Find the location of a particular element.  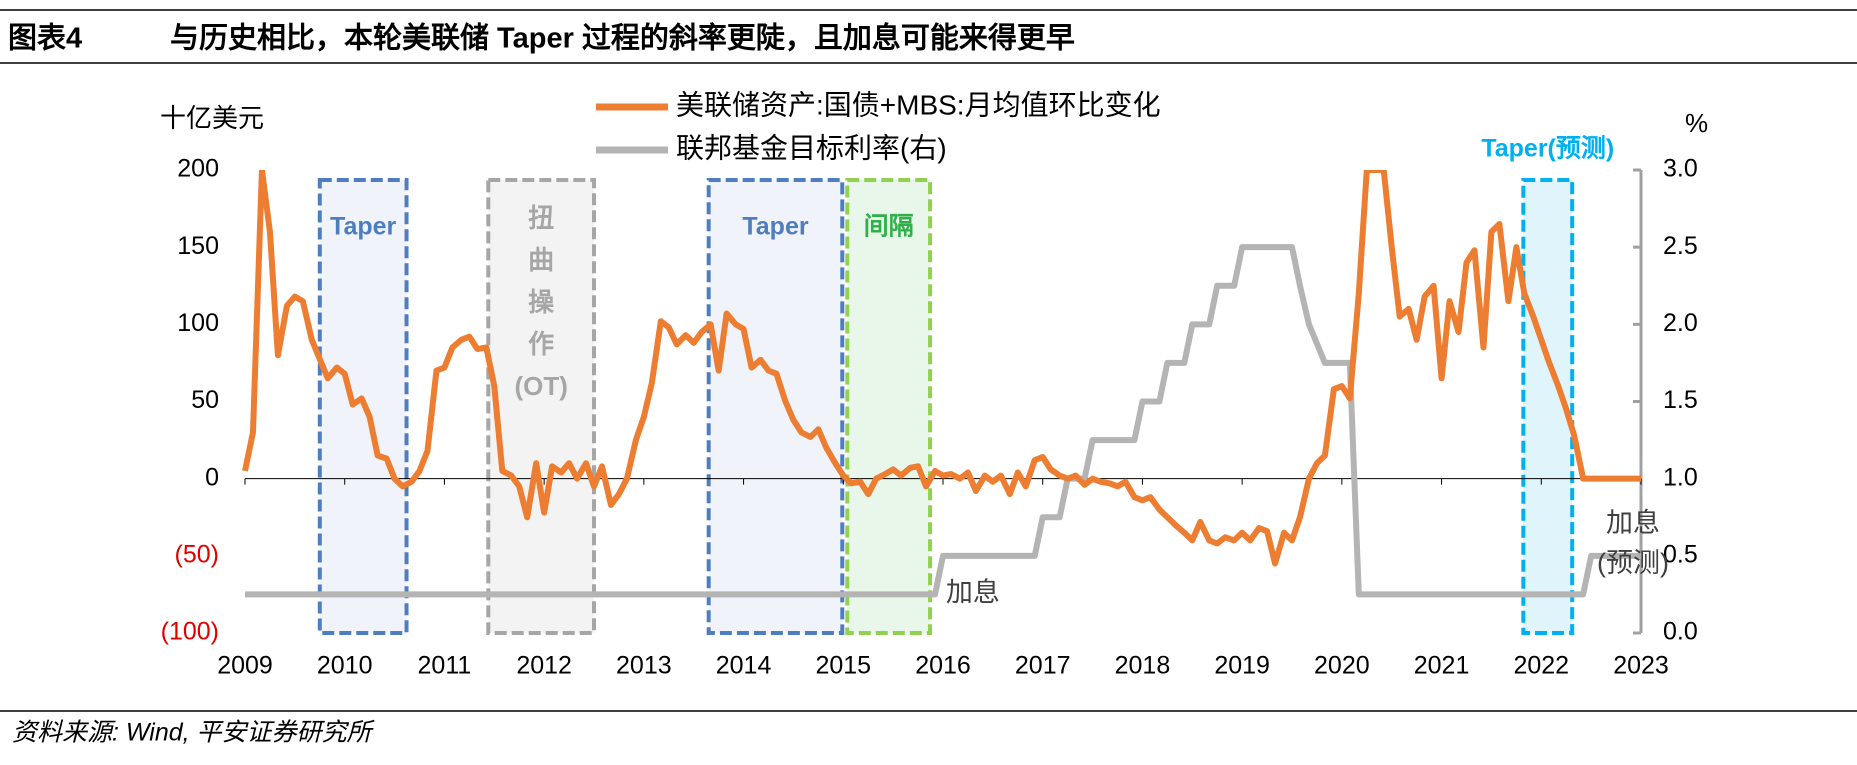

source: 资料来源: Wind, 平安证券研究所 is located at coordinates (194, 733).